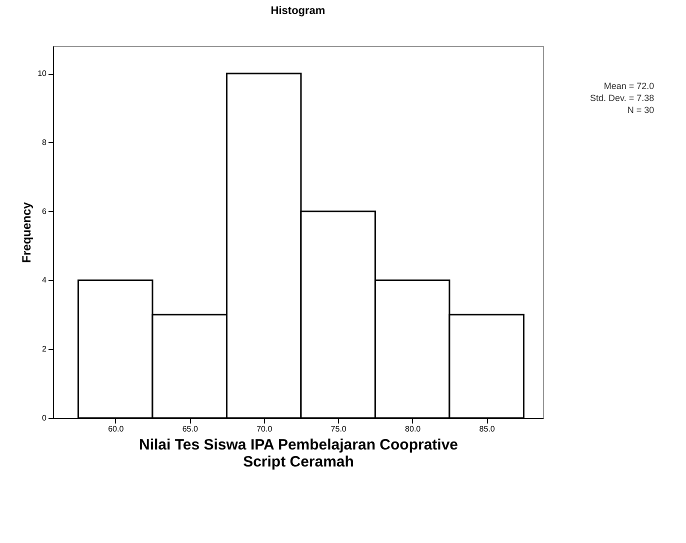  Describe the element at coordinates (640, 110) in the screenshot. I see `text: N = 30` at that location.